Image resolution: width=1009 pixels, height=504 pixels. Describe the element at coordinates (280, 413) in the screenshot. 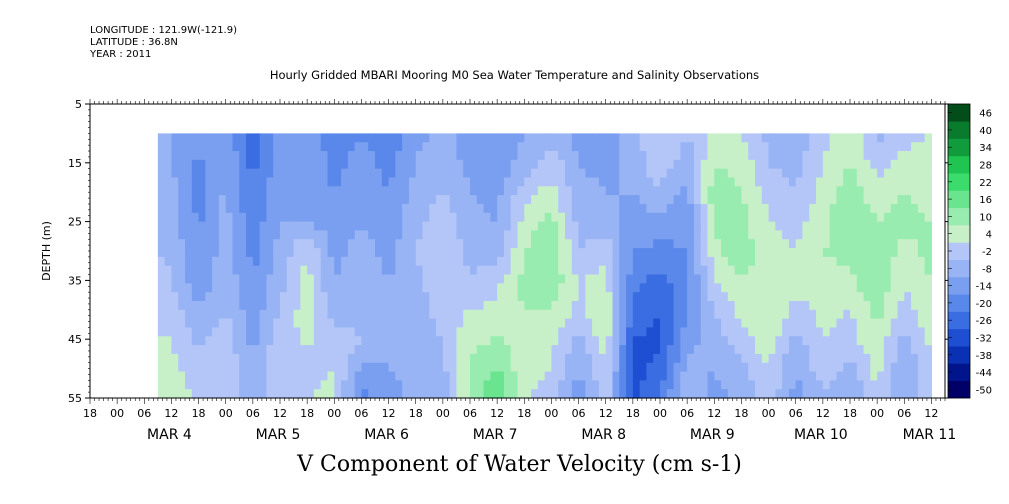

I see `x-hour-label: 12` at that location.